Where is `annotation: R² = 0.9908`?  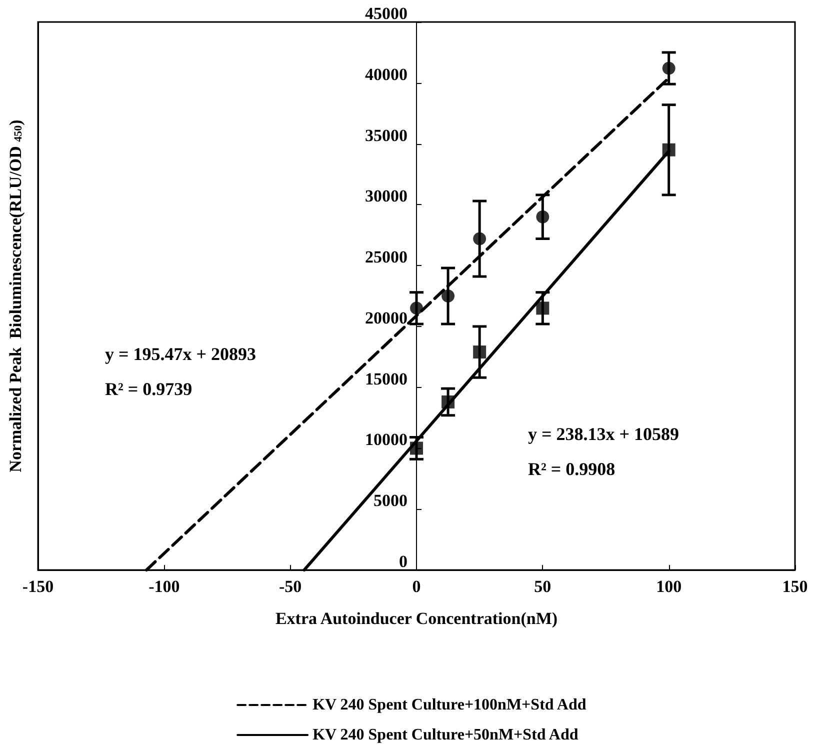
annotation: R² = 0.9908 is located at coordinates (572, 469).